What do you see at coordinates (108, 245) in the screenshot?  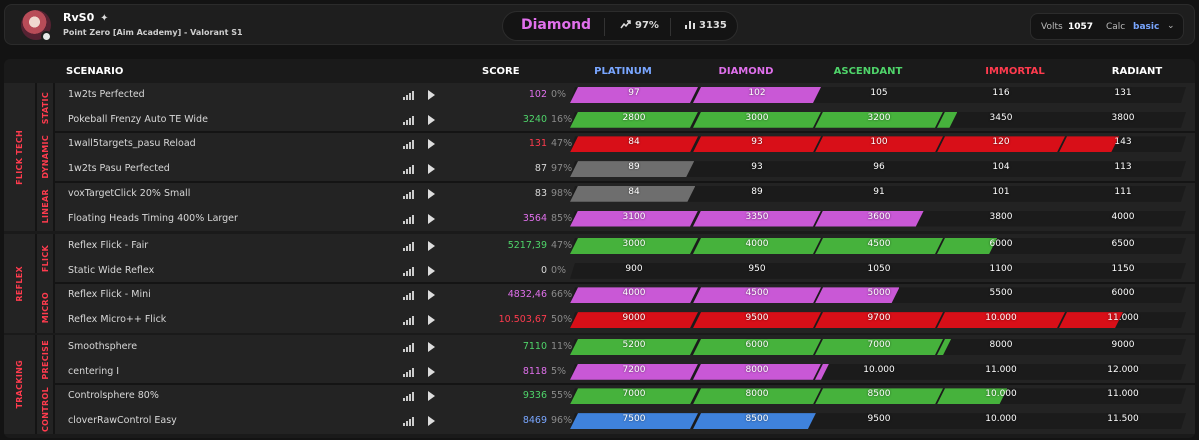 I see `scenario-name: Reflex Flick - Fair` at bounding box center [108, 245].